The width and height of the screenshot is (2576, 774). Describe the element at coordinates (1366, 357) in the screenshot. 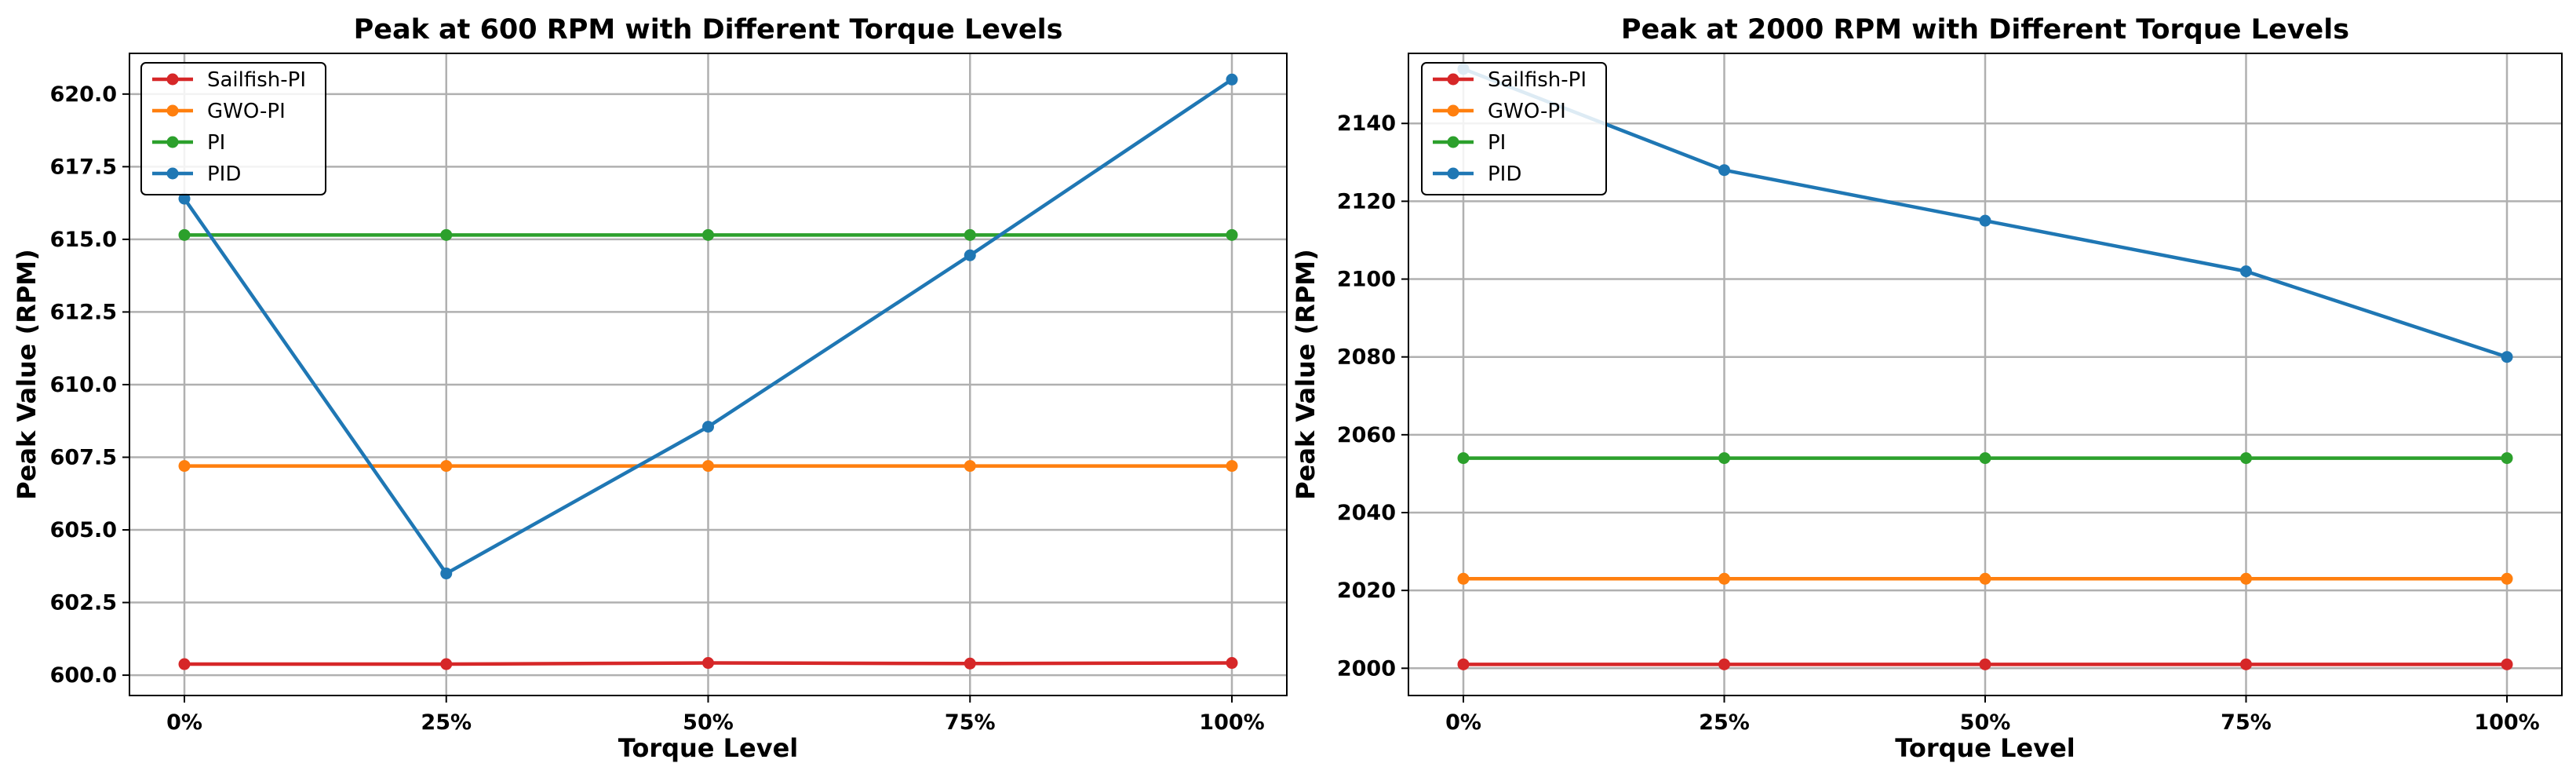

I see `y-tick-label: 2080` at that location.